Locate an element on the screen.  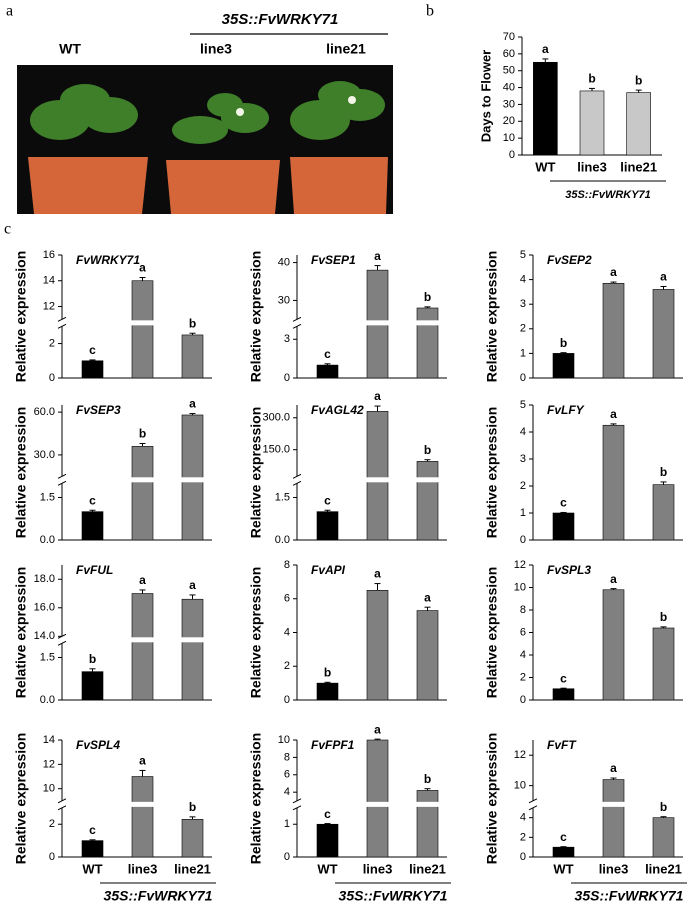
y-tick-label: 0.0 is located at coordinates (47, 700).